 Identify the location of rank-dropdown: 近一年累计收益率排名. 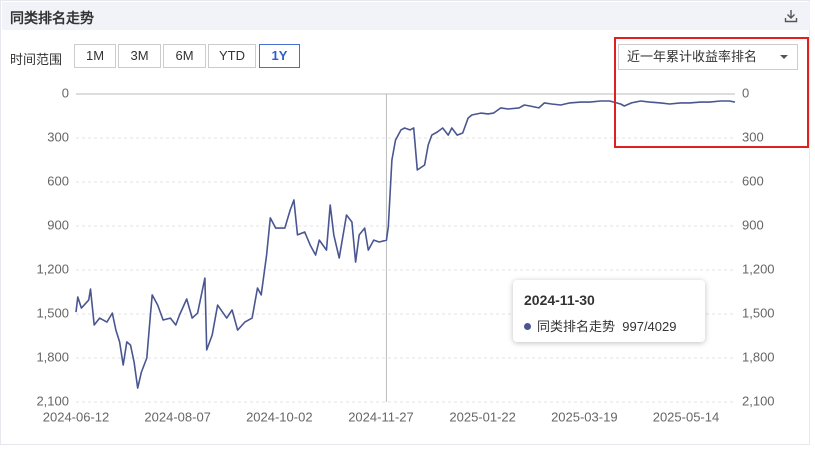
(708, 57).